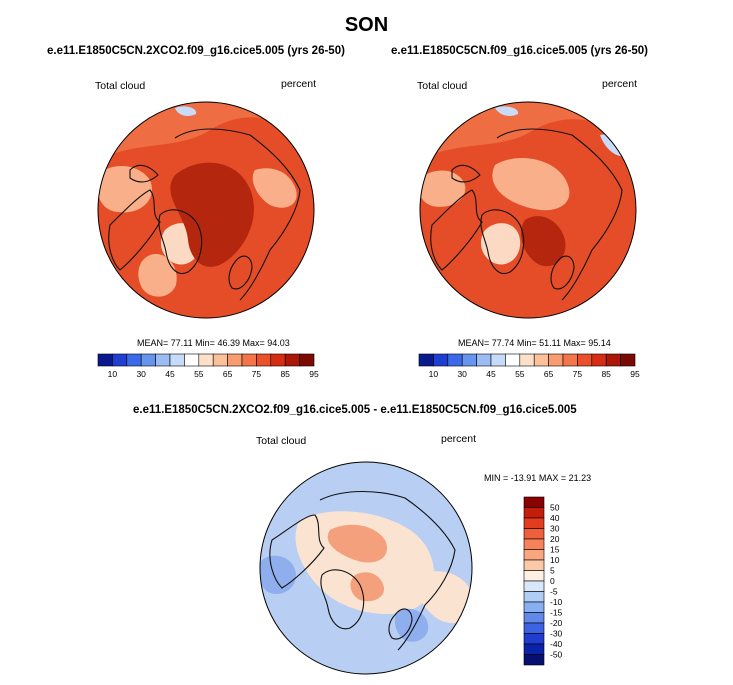 This screenshot has width=733, height=685. What do you see at coordinates (555, 508) in the screenshot?
I see `colorbar-diff-tick-label: 50` at bounding box center [555, 508].